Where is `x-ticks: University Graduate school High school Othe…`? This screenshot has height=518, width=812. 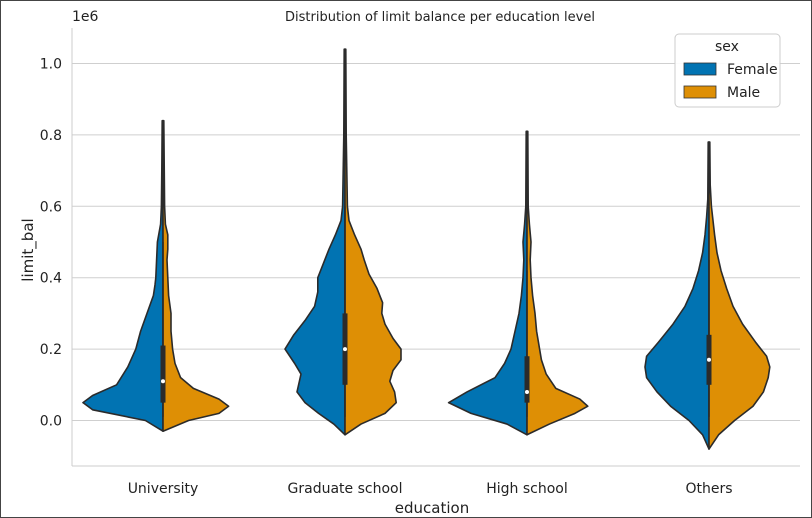
x-ticks: University Graduate school High school Othe… is located at coordinates (430, 489).